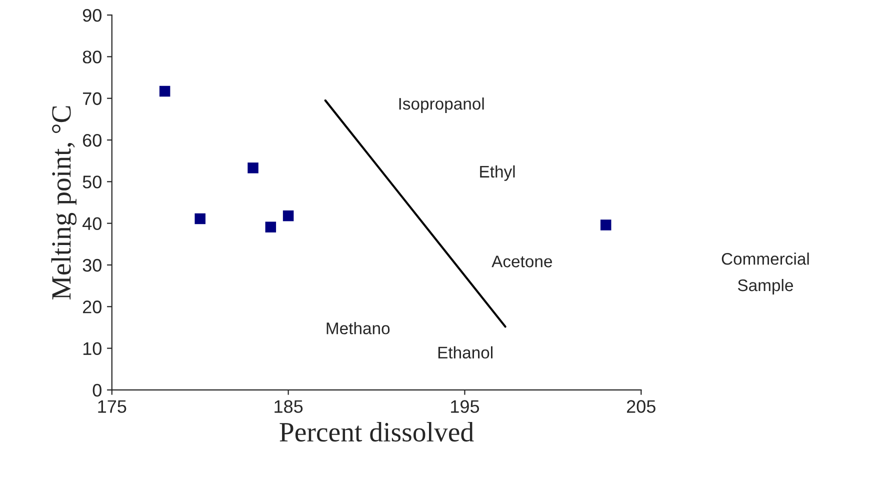 Image resolution: width=888 pixels, height=485 pixels. I want to click on x-tick-label: 185, so click(288, 406).